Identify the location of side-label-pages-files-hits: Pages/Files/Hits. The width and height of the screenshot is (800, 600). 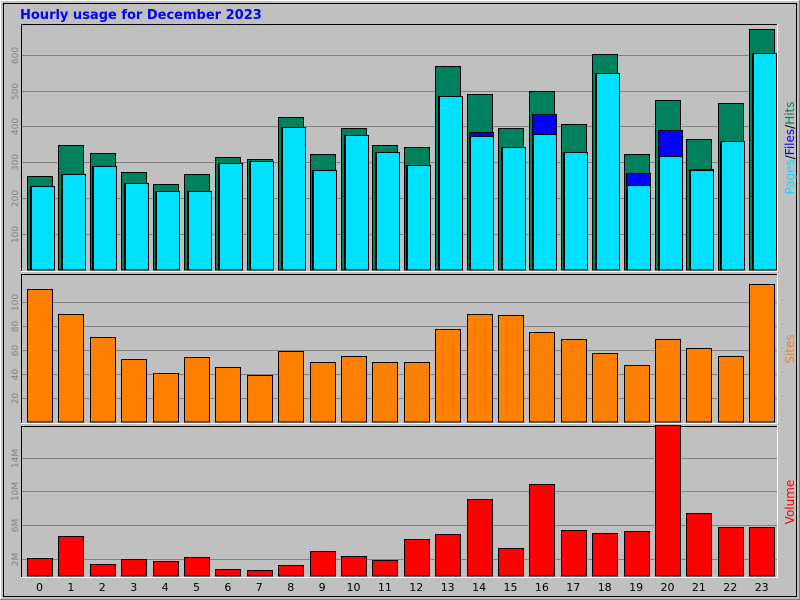
(790, 147).